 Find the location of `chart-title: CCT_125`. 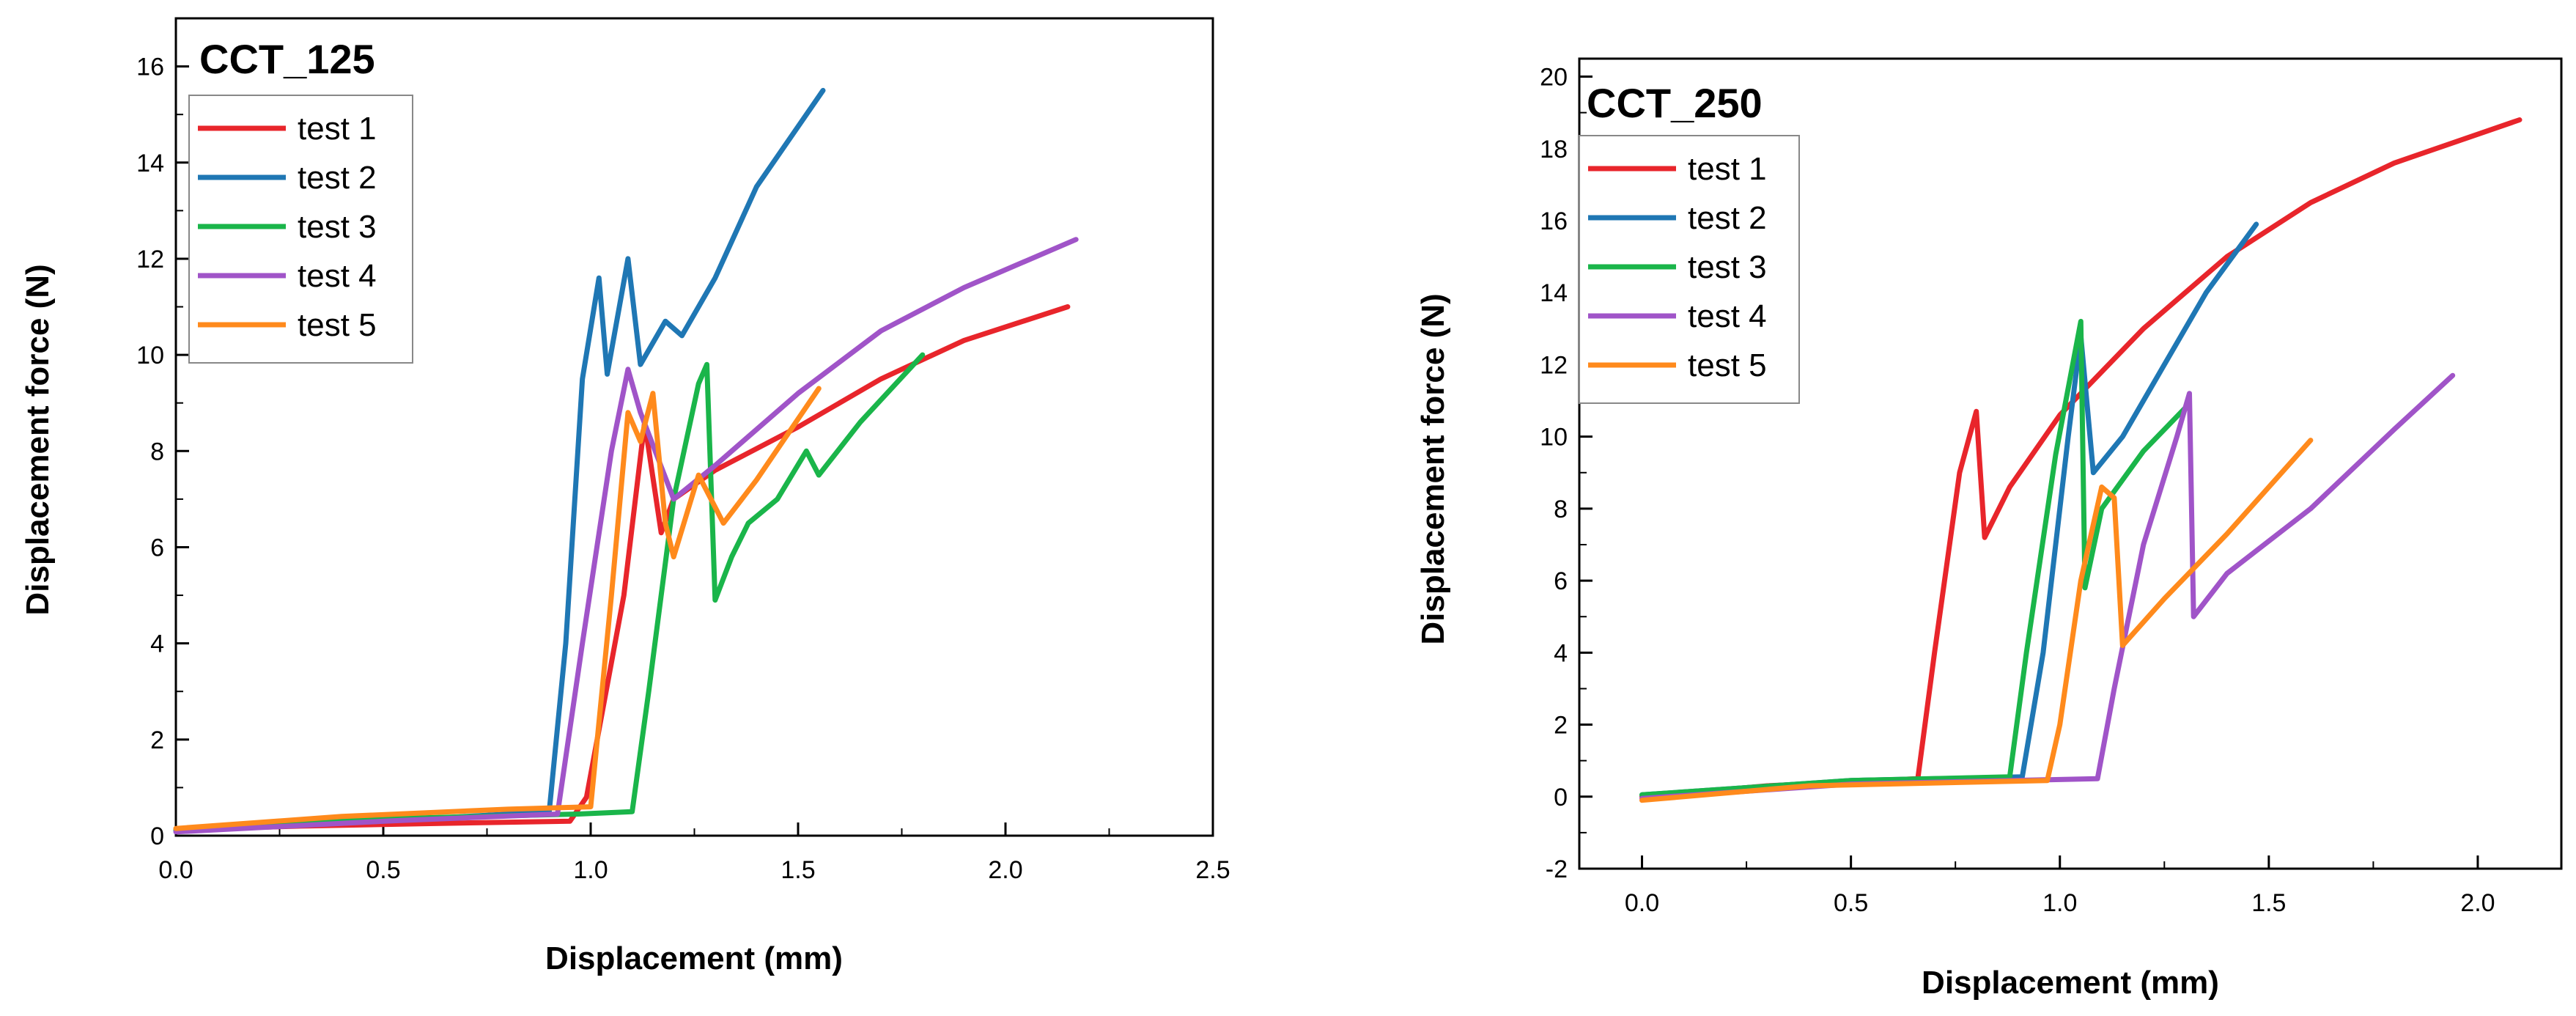

chart-title: CCT_125 is located at coordinates (287, 59).